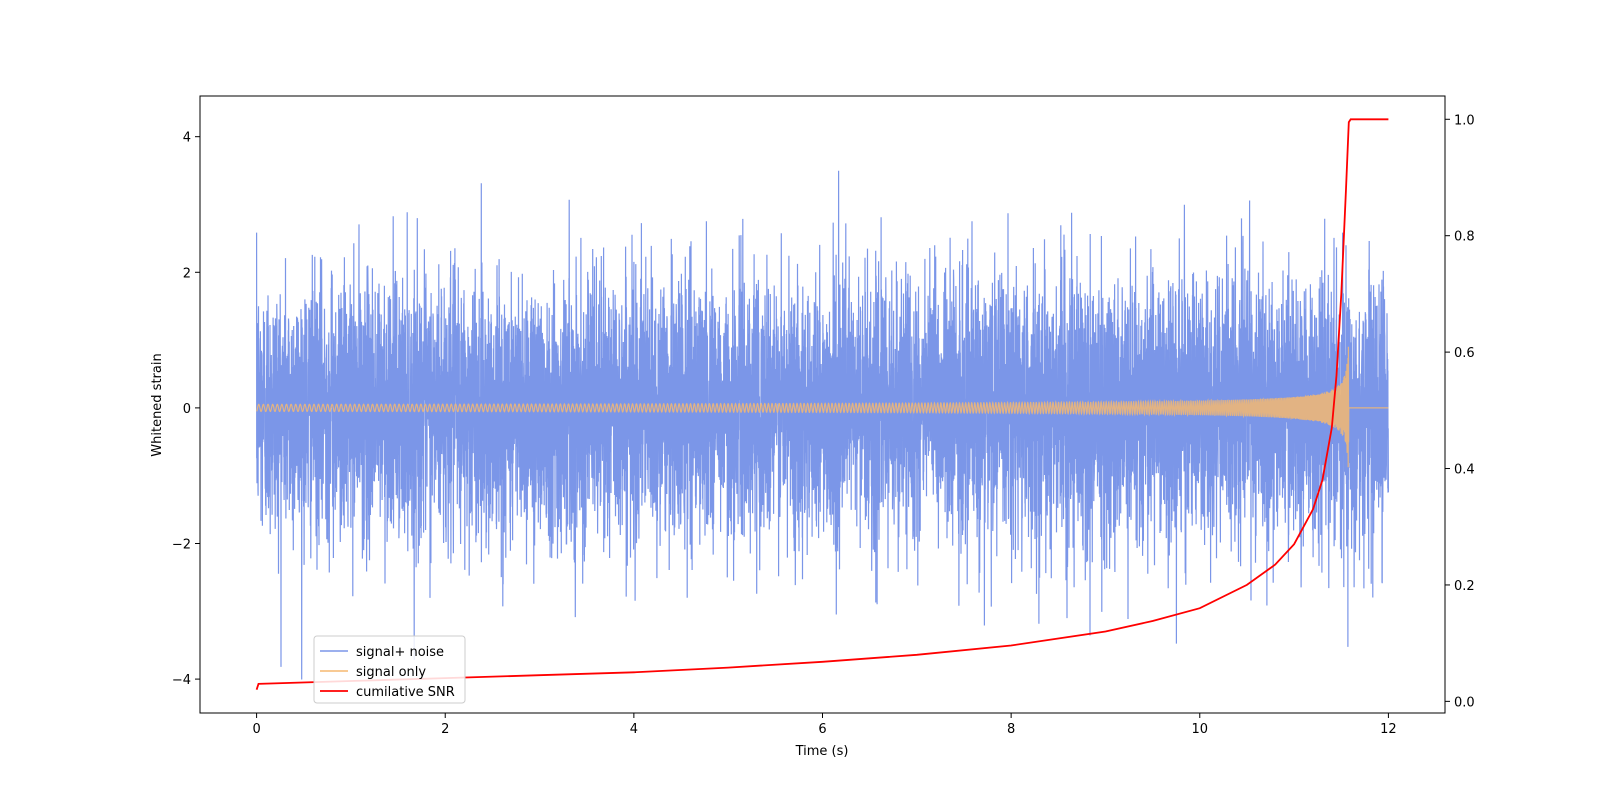 This screenshot has height=800, width=1600. Describe the element at coordinates (400, 652) in the screenshot. I see `legend-entry: signal+ noise` at that location.